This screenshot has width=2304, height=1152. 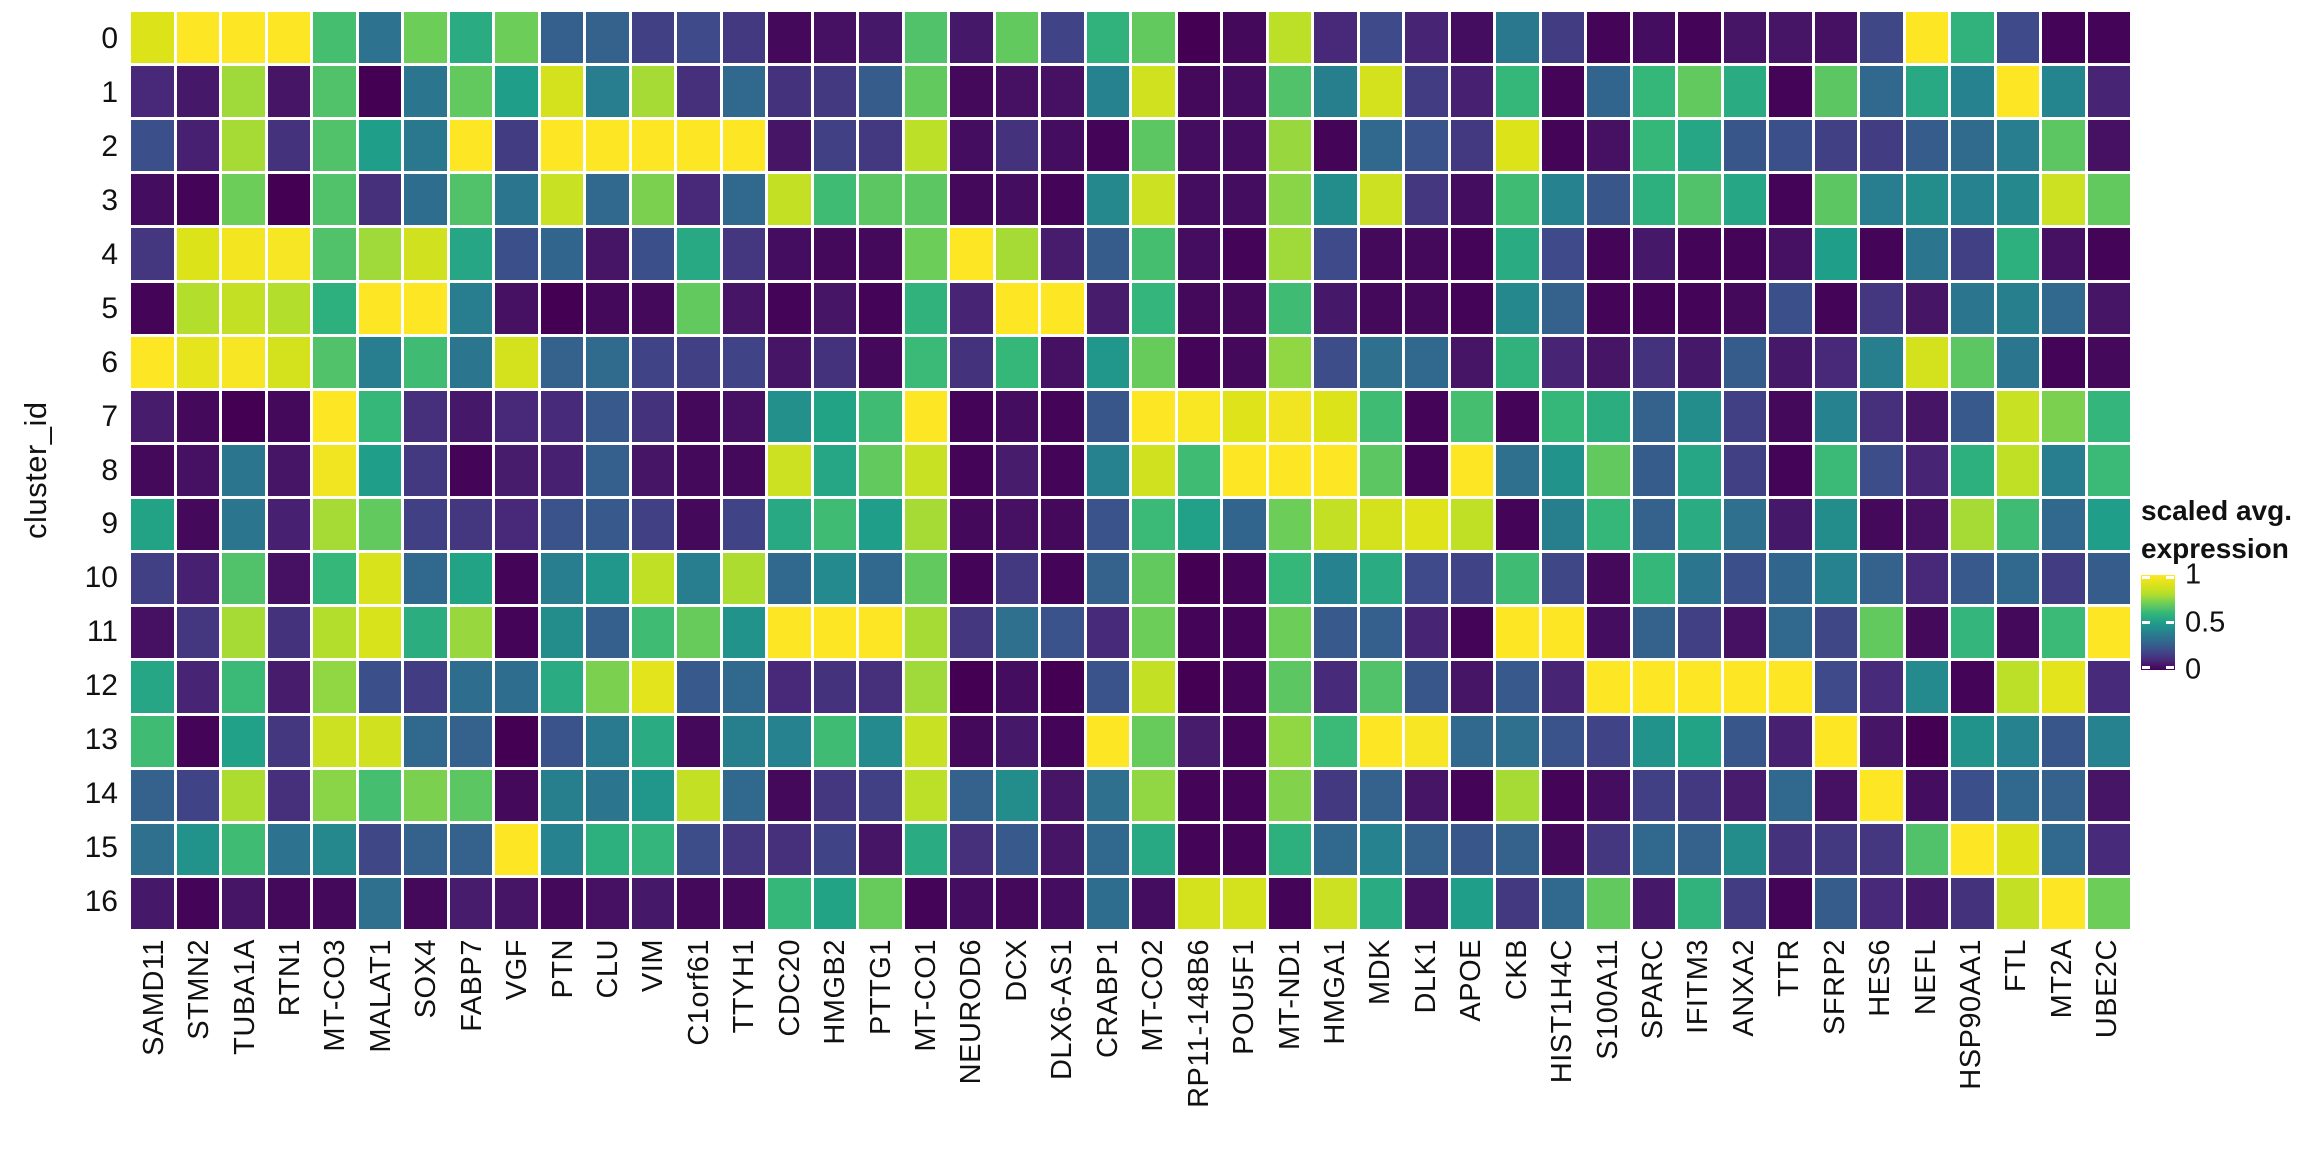 What do you see at coordinates (109, 38) in the screenshot?
I see `y-tick-label: 0` at bounding box center [109, 38].